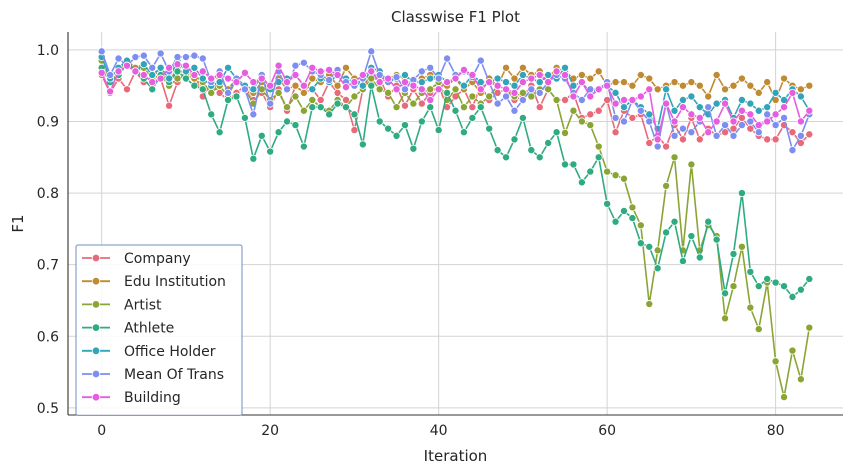  I want to click on legend-label: Building, so click(152, 398).